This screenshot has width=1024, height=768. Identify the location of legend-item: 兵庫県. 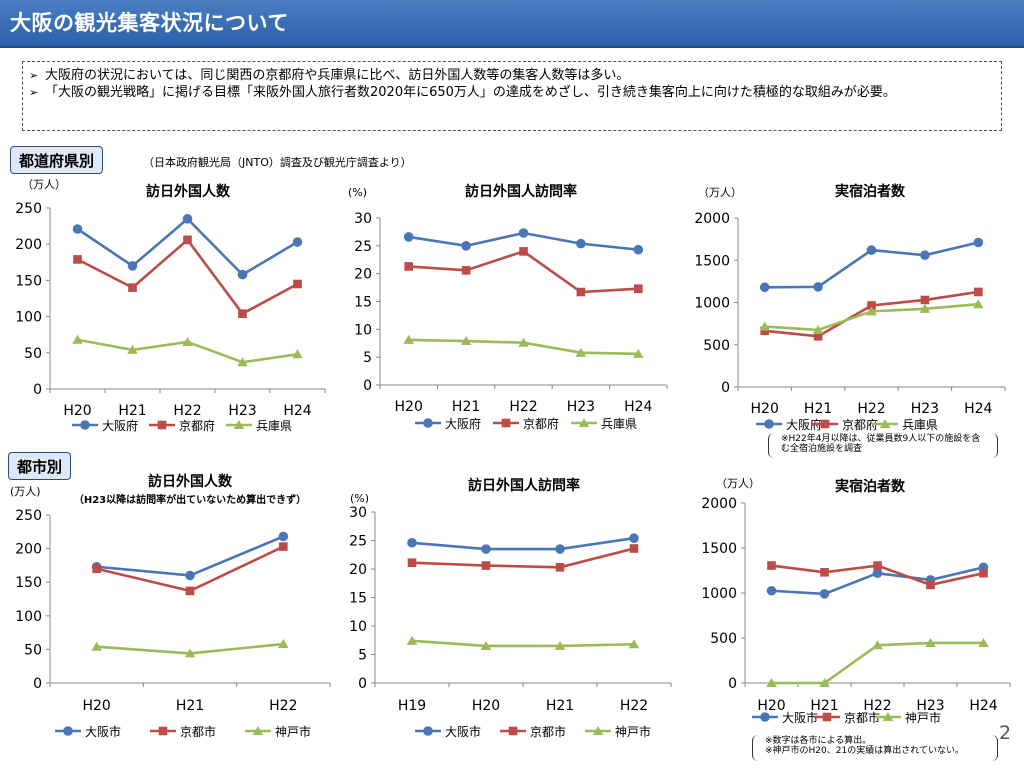
(604, 424).